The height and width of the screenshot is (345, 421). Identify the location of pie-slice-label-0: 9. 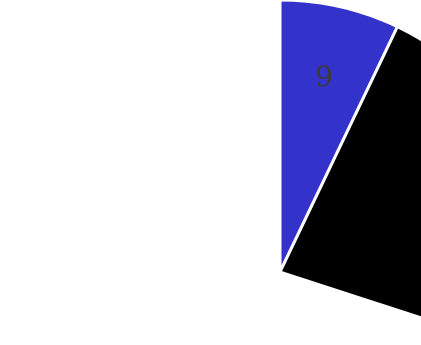
(324, 76).